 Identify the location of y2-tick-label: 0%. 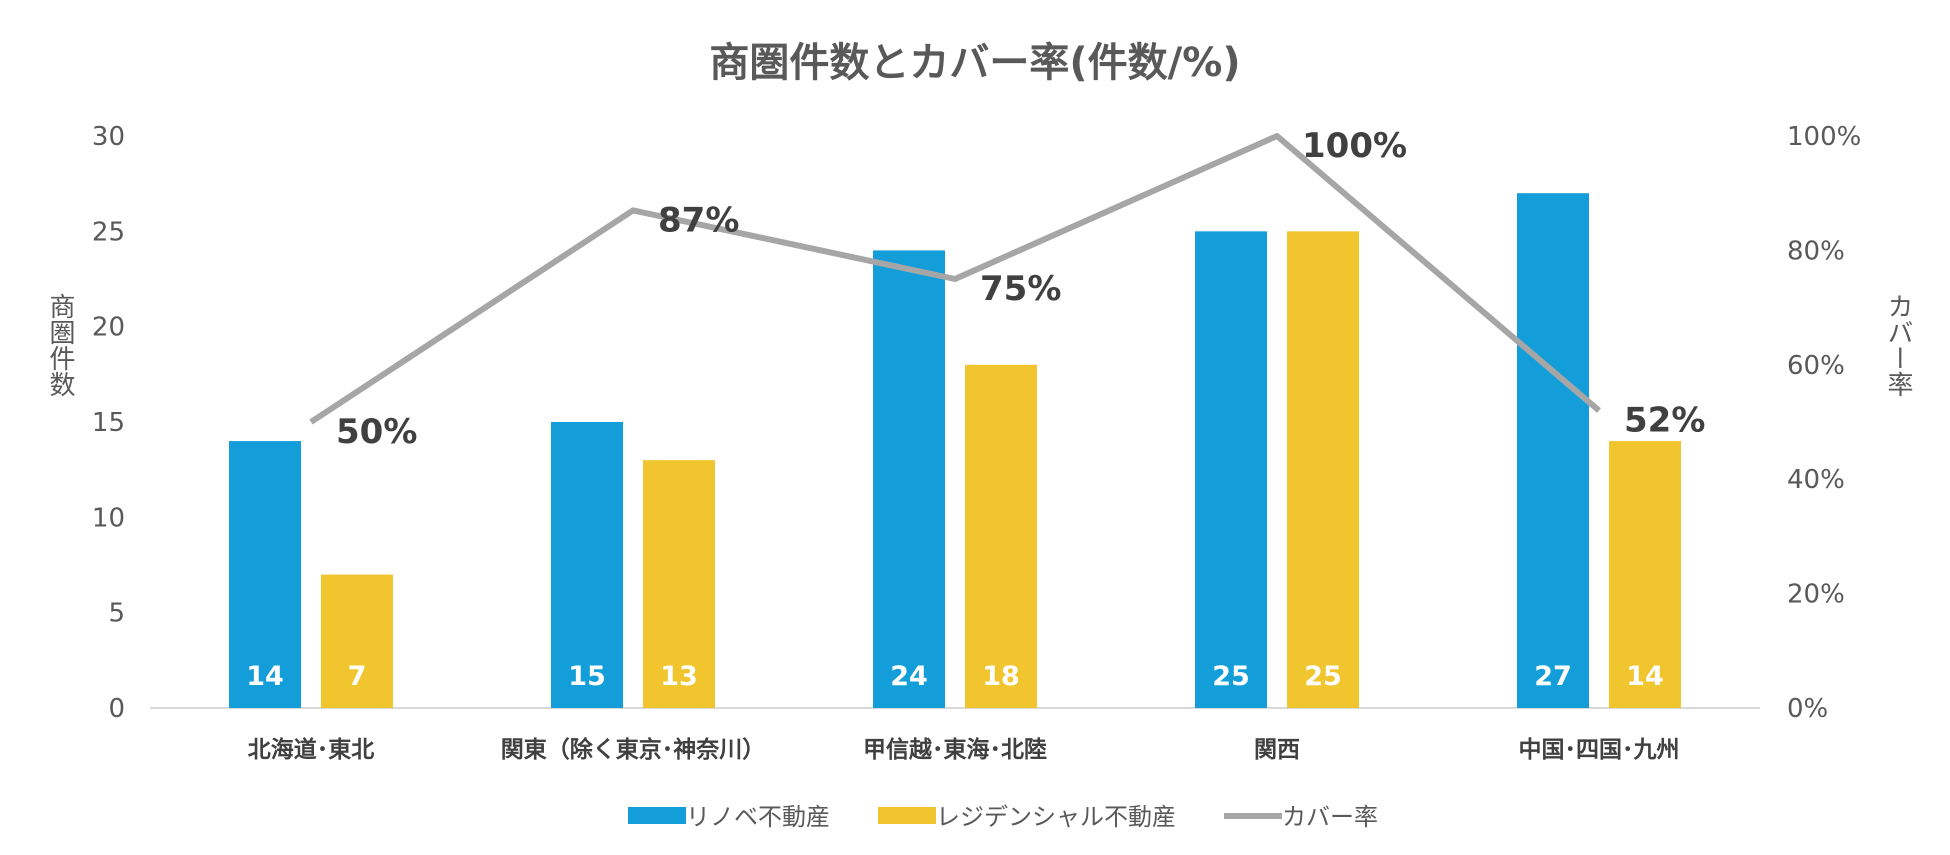
(1807, 709).